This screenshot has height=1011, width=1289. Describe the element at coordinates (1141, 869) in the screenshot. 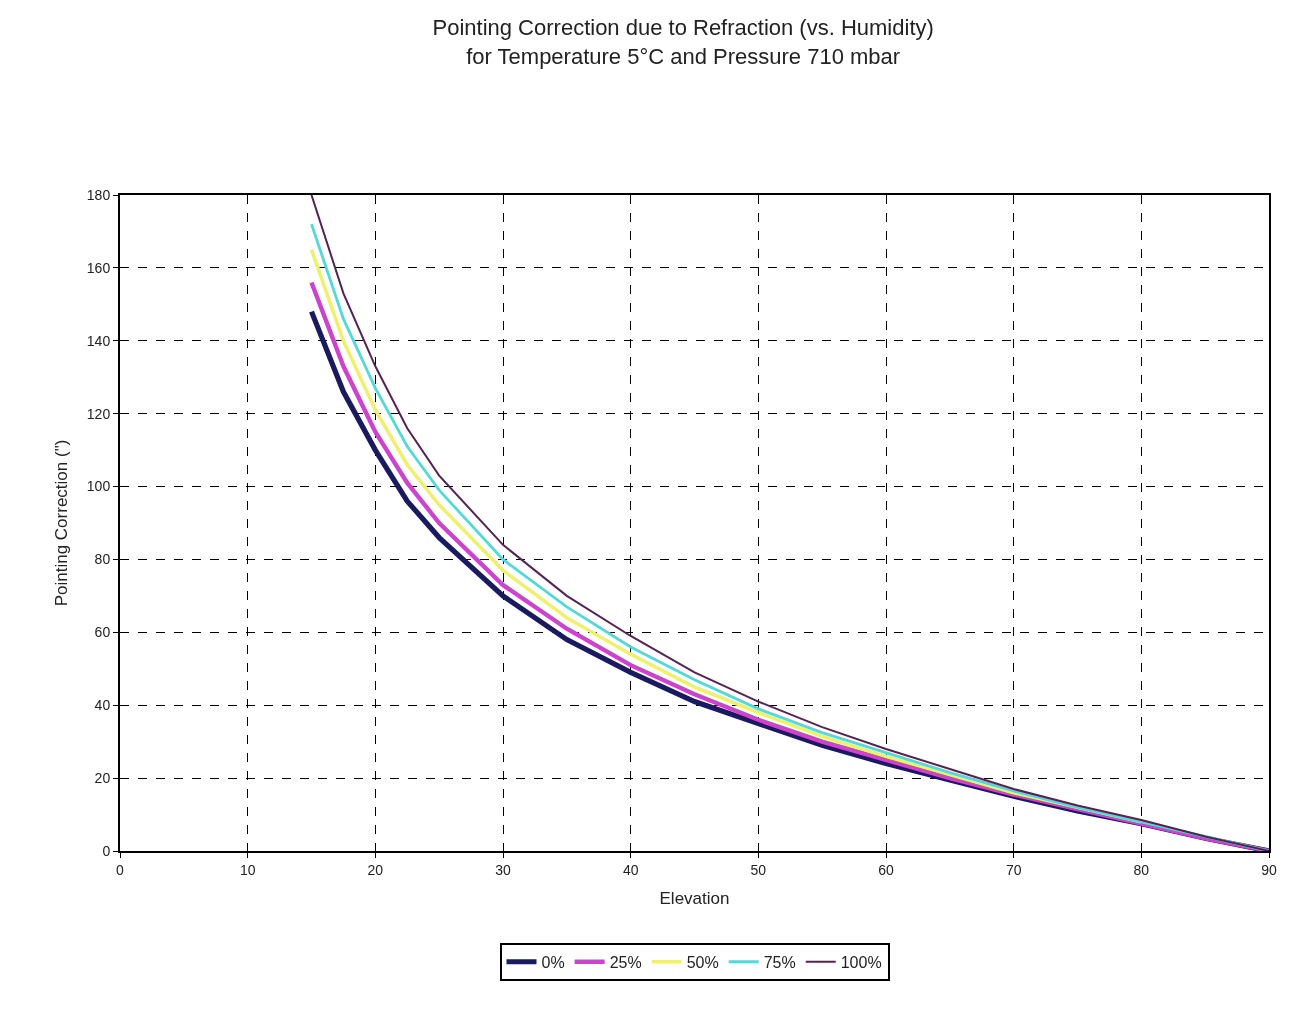

I see `x-tick-label: 80` at that location.